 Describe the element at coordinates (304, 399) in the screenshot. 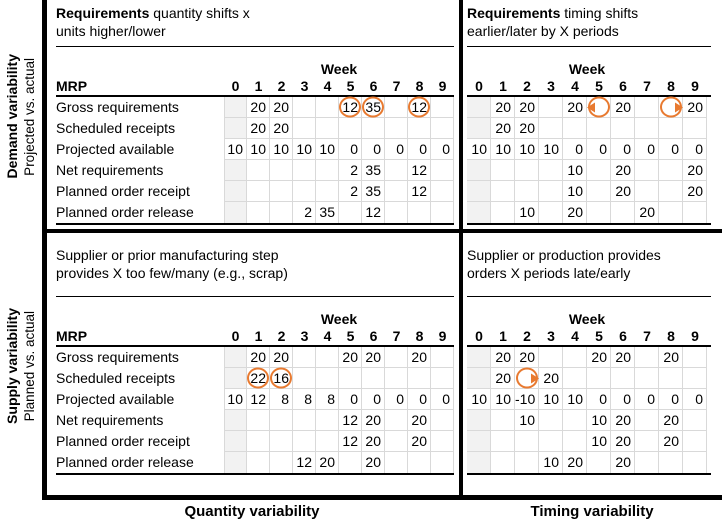

I see `mrp-cell: 8` at that location.